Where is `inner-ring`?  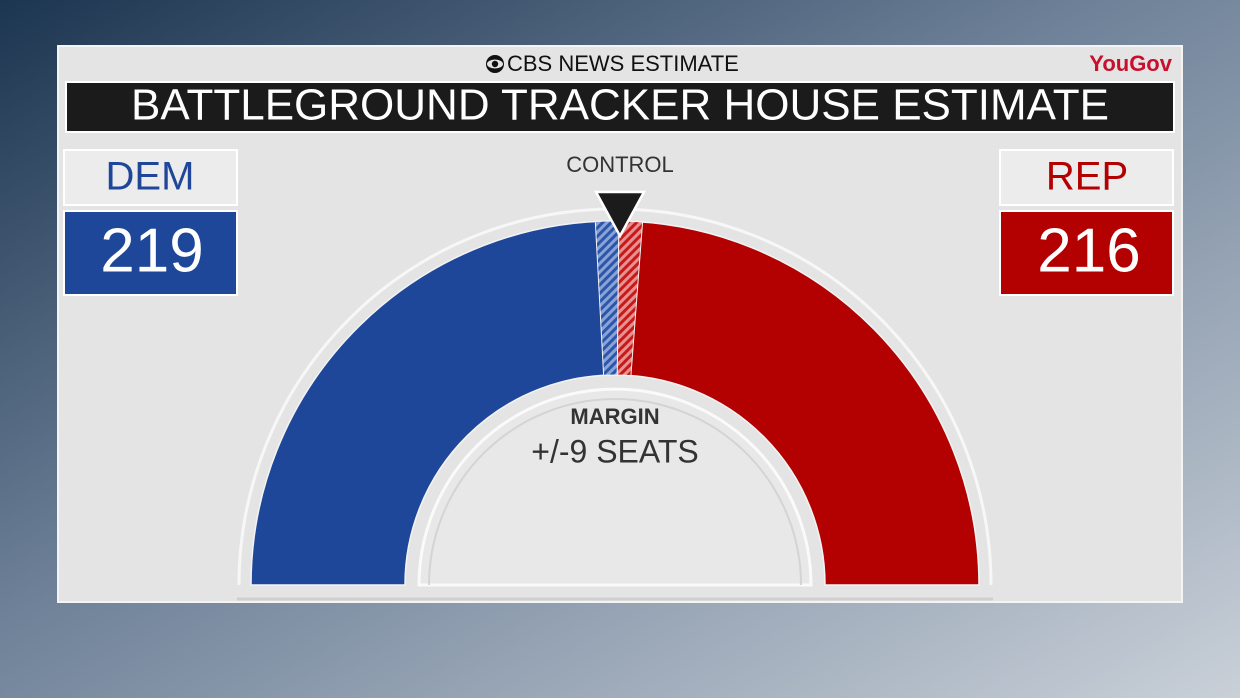 inner-ring is located at coordinates (615, 492).